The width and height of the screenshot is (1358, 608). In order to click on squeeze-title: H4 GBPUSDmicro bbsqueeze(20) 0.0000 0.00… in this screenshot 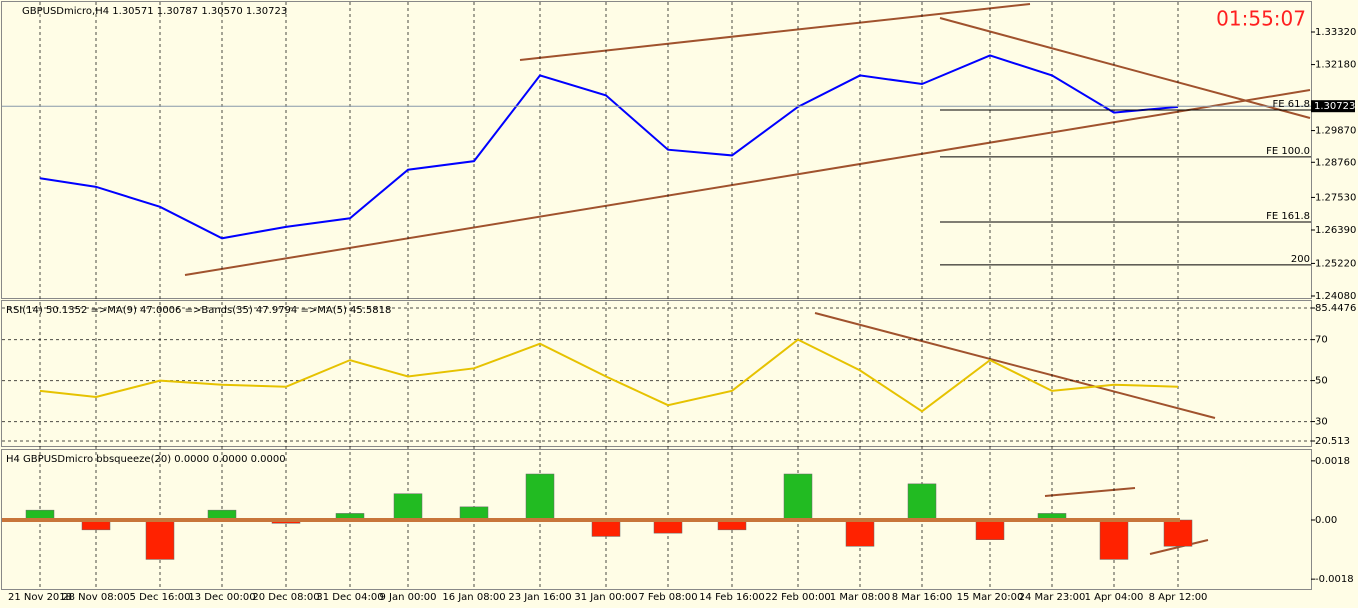, I will do `click(146, 459)`.